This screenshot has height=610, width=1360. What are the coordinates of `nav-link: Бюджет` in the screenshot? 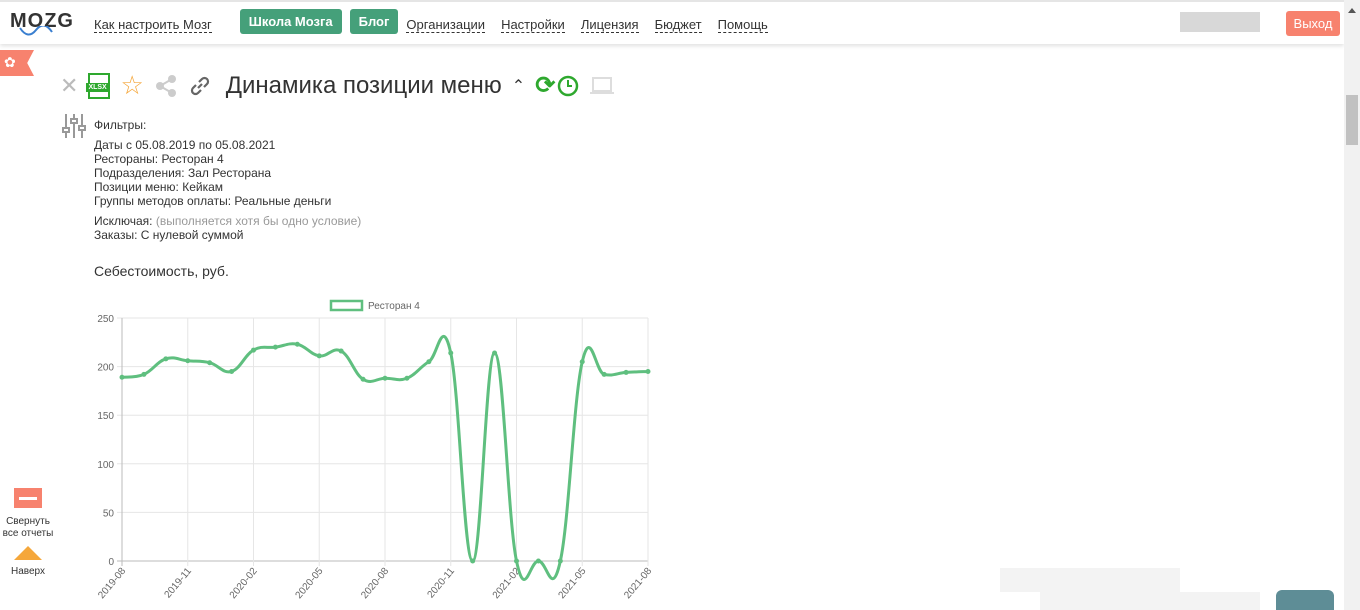 It's located at (678, 24).